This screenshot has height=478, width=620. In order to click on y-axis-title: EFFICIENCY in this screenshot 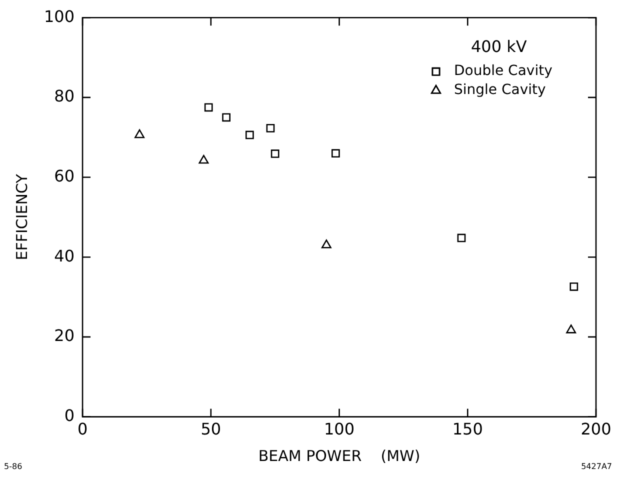, I will do `click(21, 216)`.